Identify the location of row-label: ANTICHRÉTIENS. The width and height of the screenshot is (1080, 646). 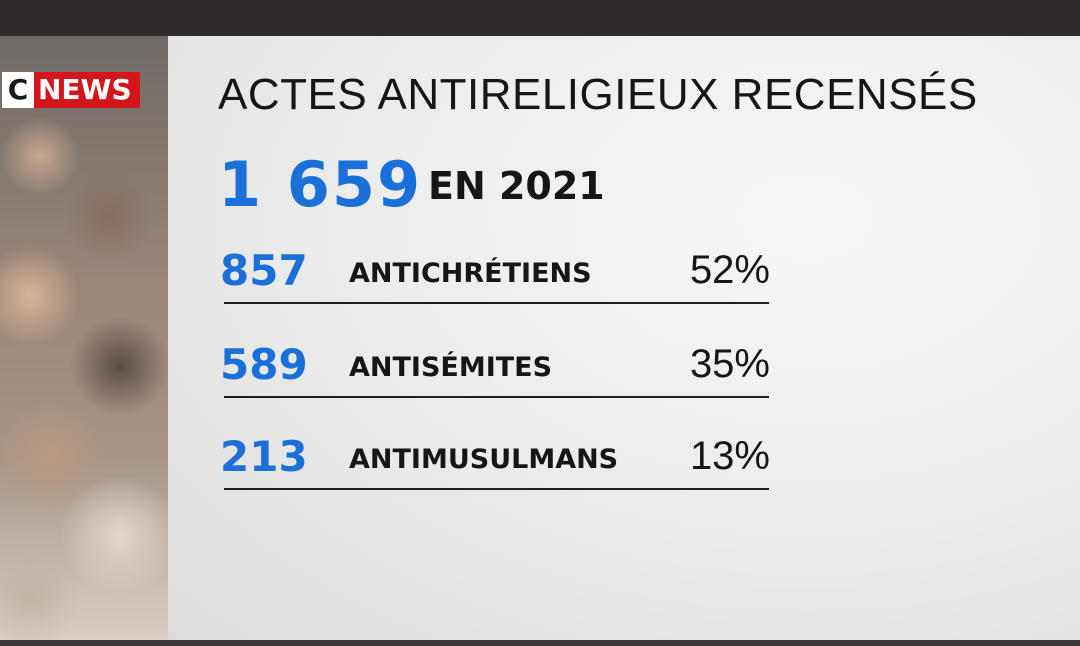
(470, 273).